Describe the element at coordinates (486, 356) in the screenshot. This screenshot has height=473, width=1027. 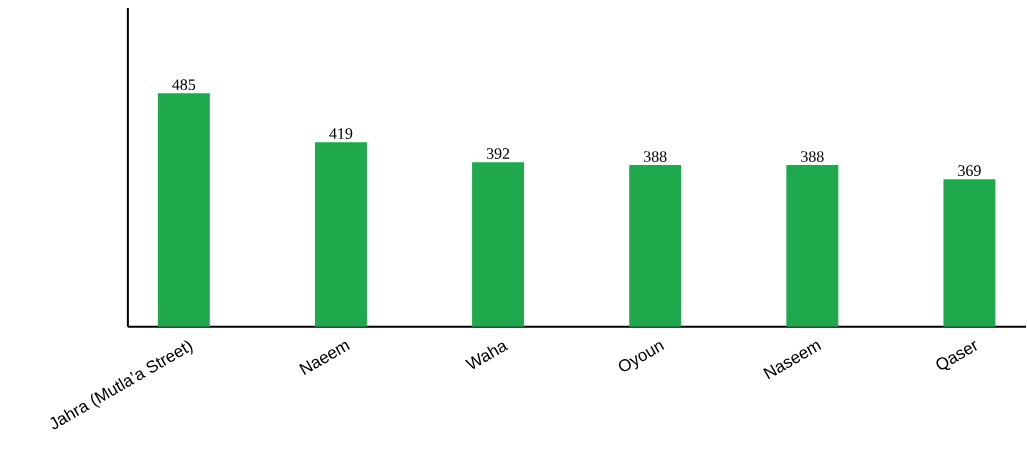
I see `x-tick-label: Waha` at that location.